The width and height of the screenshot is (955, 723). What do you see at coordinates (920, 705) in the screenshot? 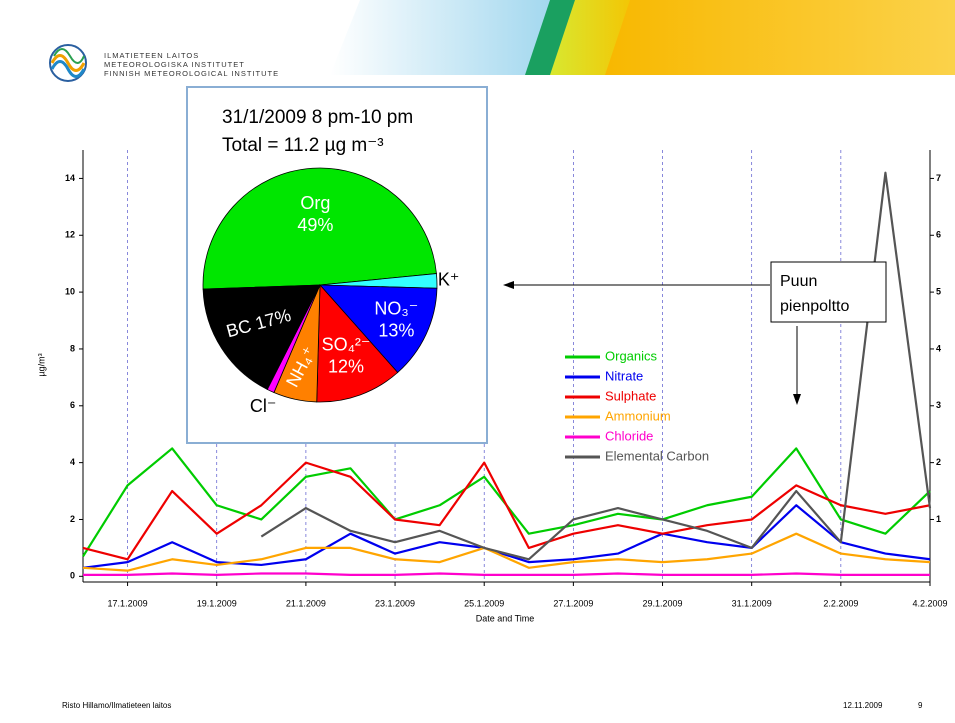
I see `footer-page: 9` at bounding box center [920, 705].